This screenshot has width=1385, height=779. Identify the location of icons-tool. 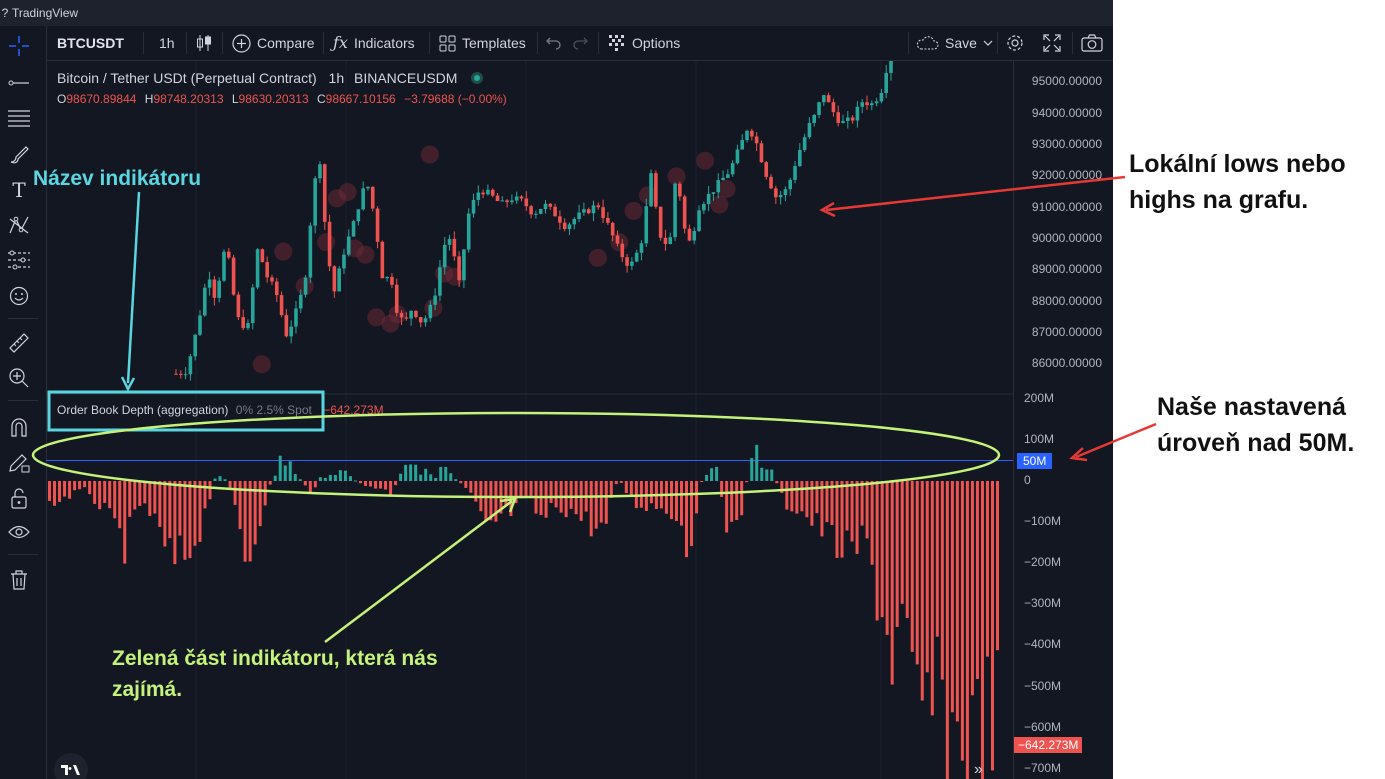
(19, 296).